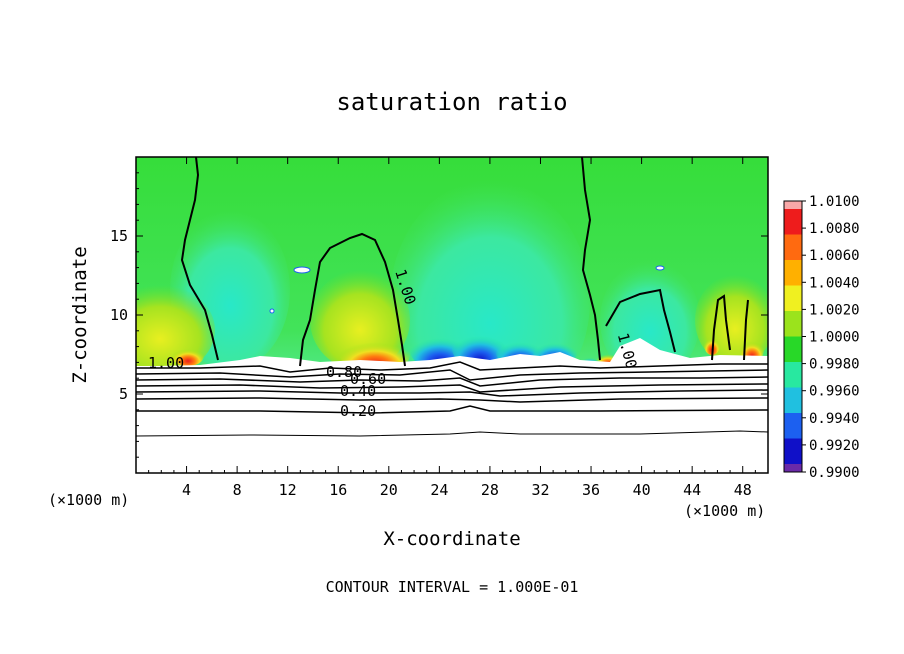  What do you see at coordinates (358, 411) in the screenshot?
I see `contour-label: 0.20` at bounding box center [358, 411].